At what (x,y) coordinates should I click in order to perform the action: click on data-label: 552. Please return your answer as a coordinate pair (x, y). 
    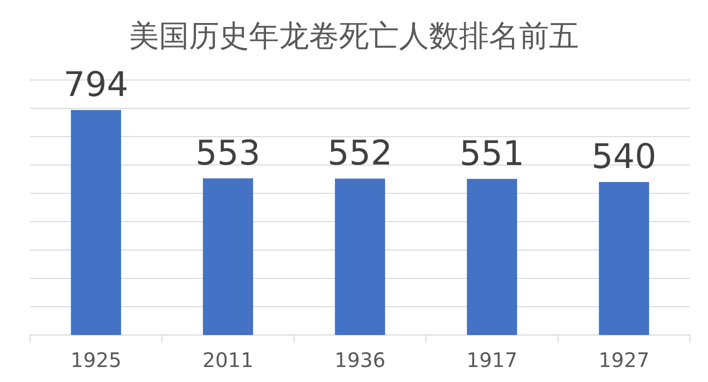
    Looking at the image, I should click on (360, 154).